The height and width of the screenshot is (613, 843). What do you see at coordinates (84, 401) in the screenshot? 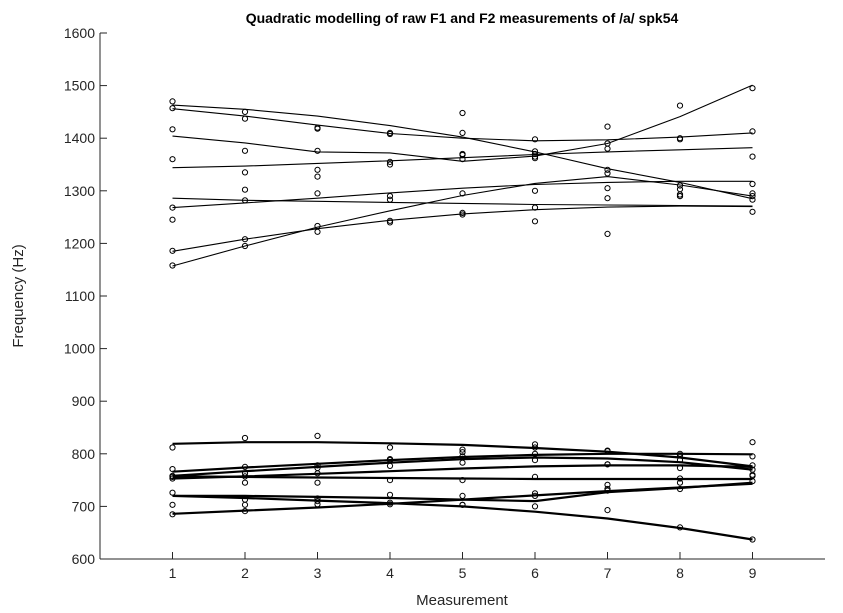
I see `y-tick-label: 900` at bounding box center [84, 401].